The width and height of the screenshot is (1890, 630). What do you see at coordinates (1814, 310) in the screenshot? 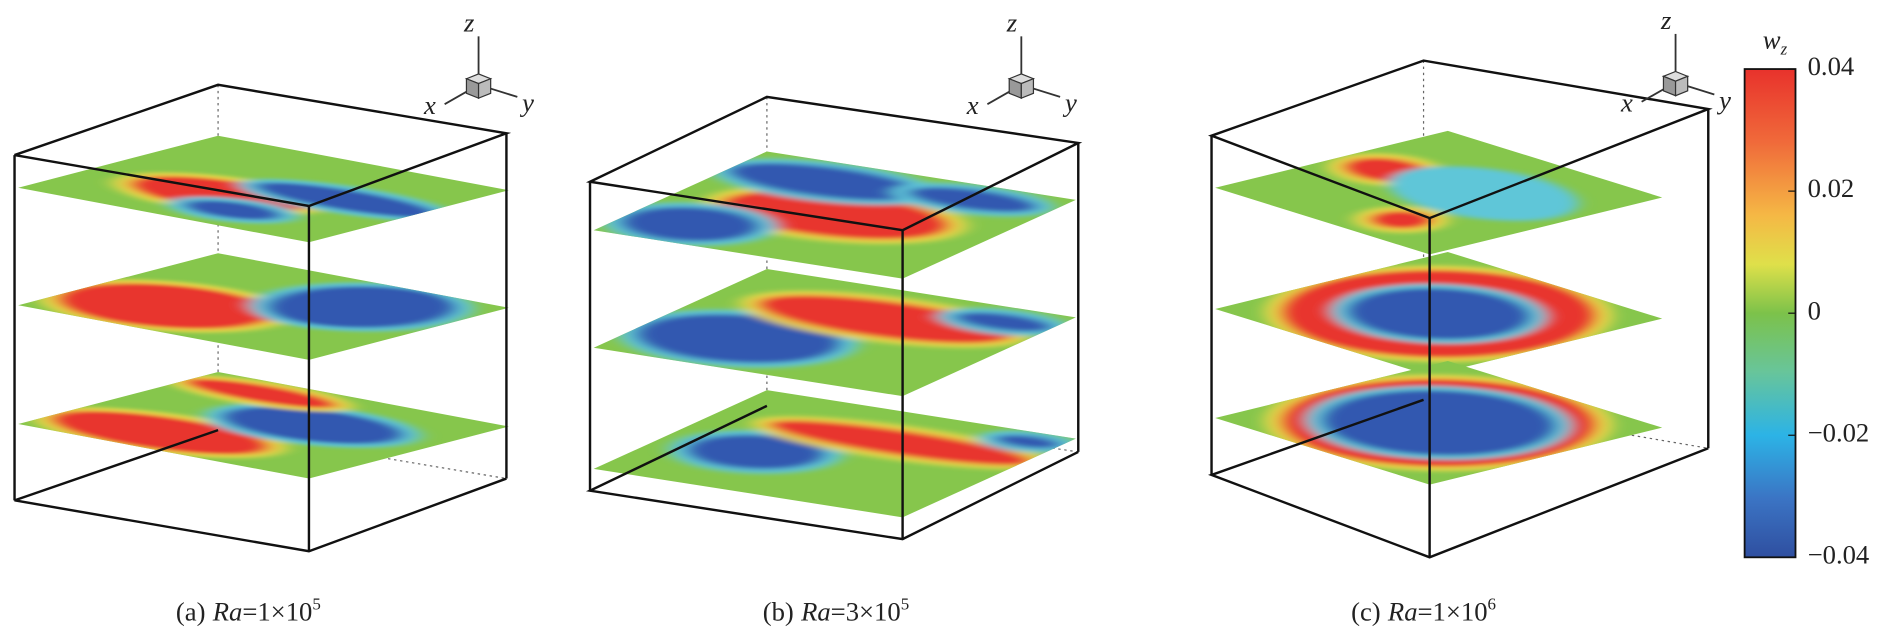
I see `colorbar-tick-label: 0` at bounding box center [1814, 310].